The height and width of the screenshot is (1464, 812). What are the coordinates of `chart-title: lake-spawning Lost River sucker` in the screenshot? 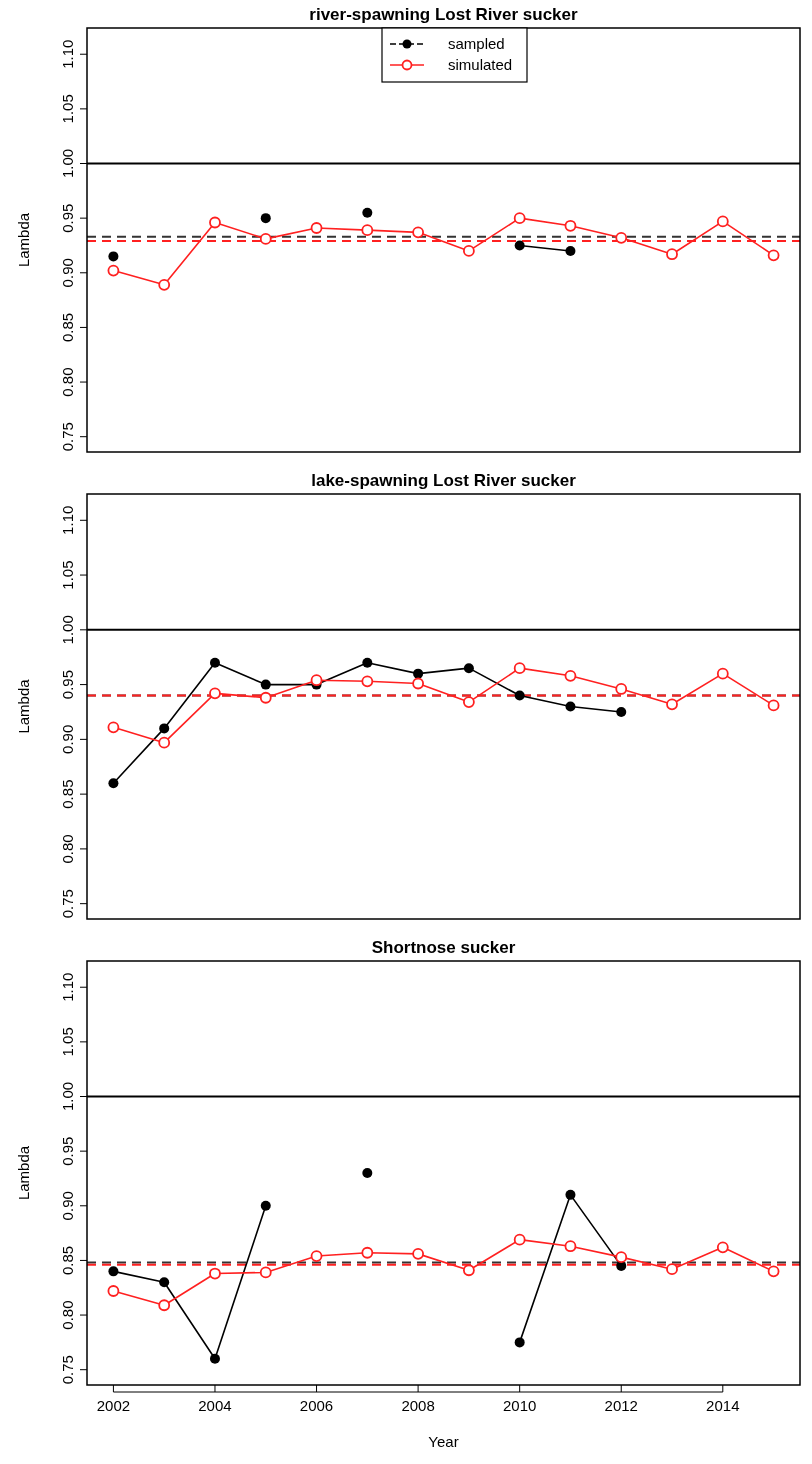 It's located at (444, 480).